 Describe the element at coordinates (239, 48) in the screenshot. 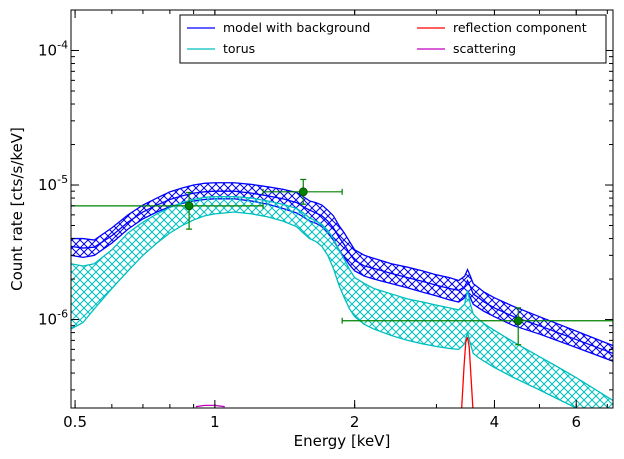

I see `legend-label-torus: torus` at that location.